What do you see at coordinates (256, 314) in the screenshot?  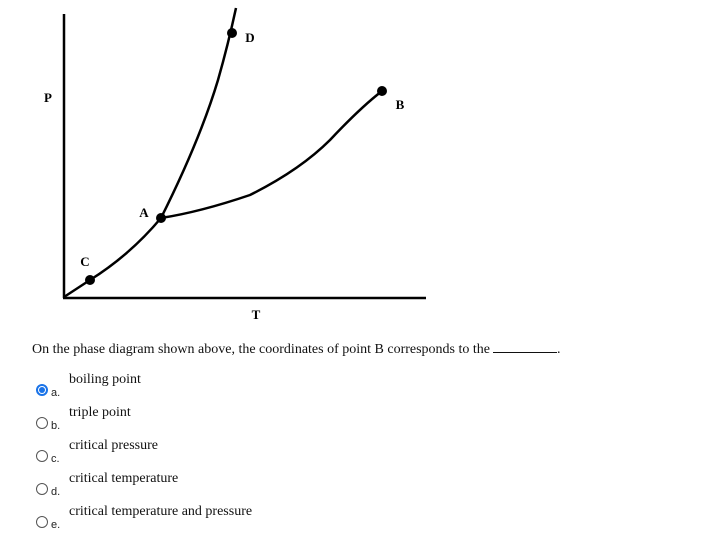 I see `x-axis-label: T` at bounding box center [256, 314].